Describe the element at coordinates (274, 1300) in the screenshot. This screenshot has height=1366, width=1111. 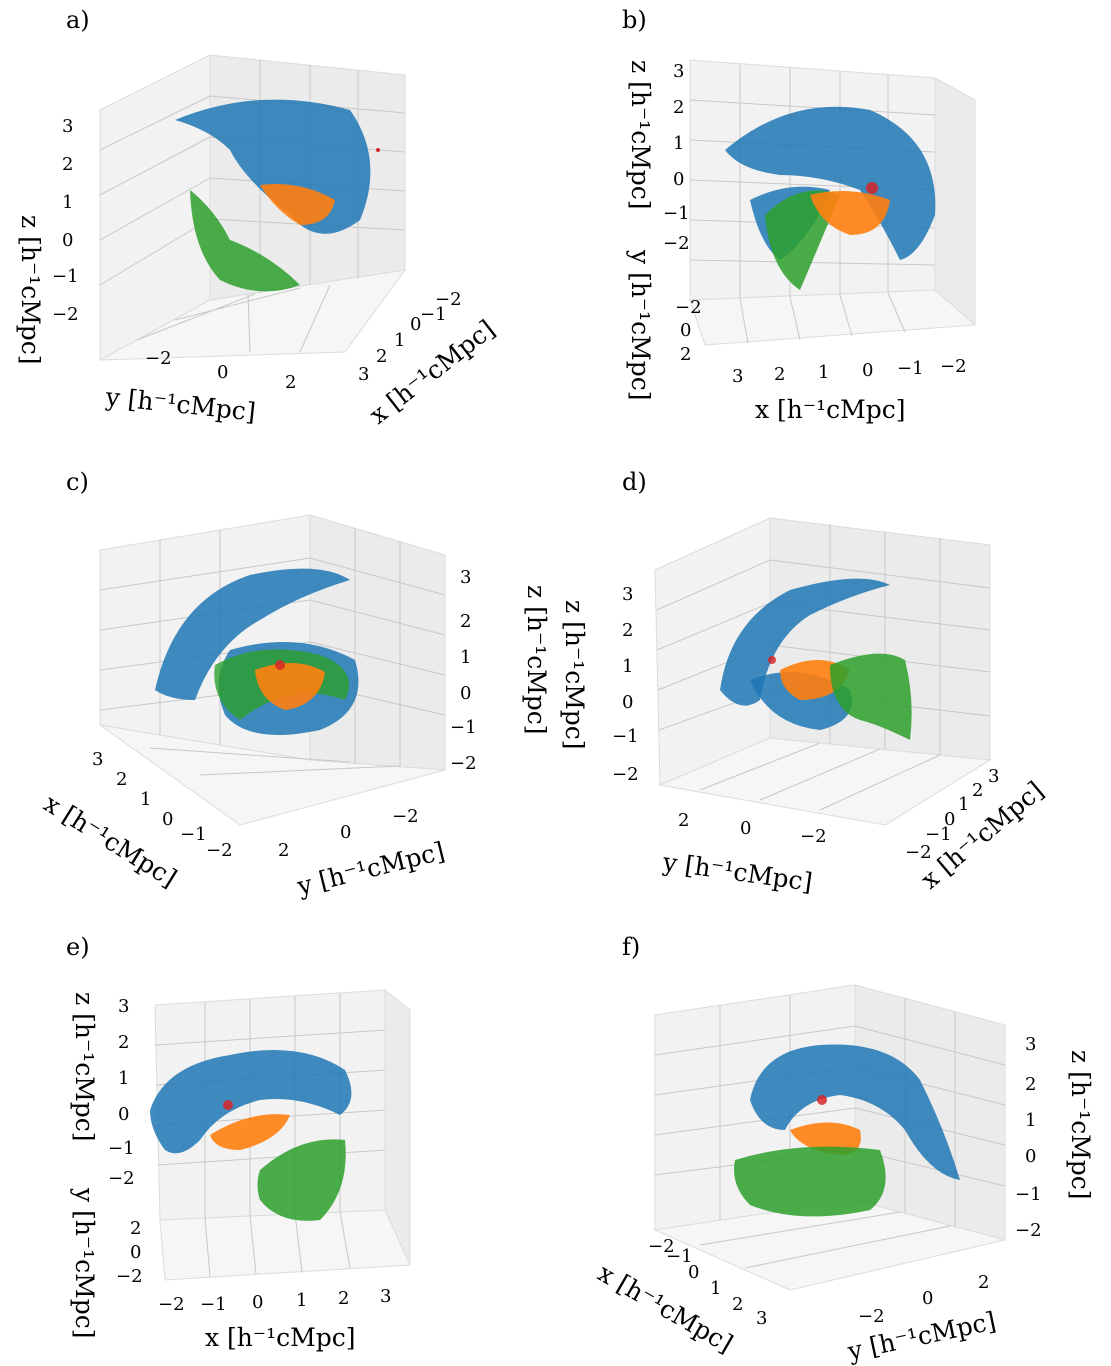
I see `x-ticks-e: −2 −1 0 1 2 3` at that location.